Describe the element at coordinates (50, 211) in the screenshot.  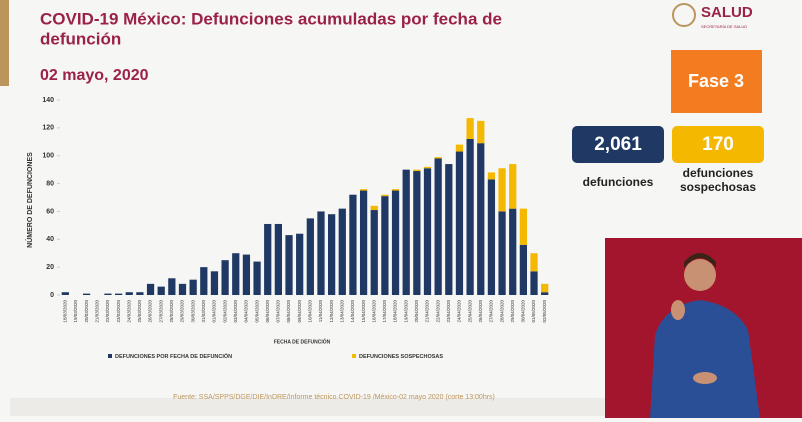
I see `y-tick-label: 60` at that location.